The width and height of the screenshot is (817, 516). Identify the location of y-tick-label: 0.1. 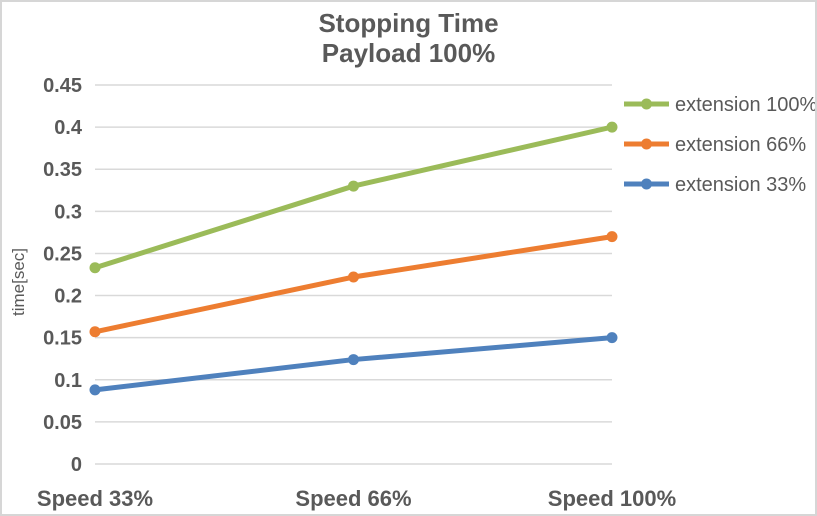
(68, 381).